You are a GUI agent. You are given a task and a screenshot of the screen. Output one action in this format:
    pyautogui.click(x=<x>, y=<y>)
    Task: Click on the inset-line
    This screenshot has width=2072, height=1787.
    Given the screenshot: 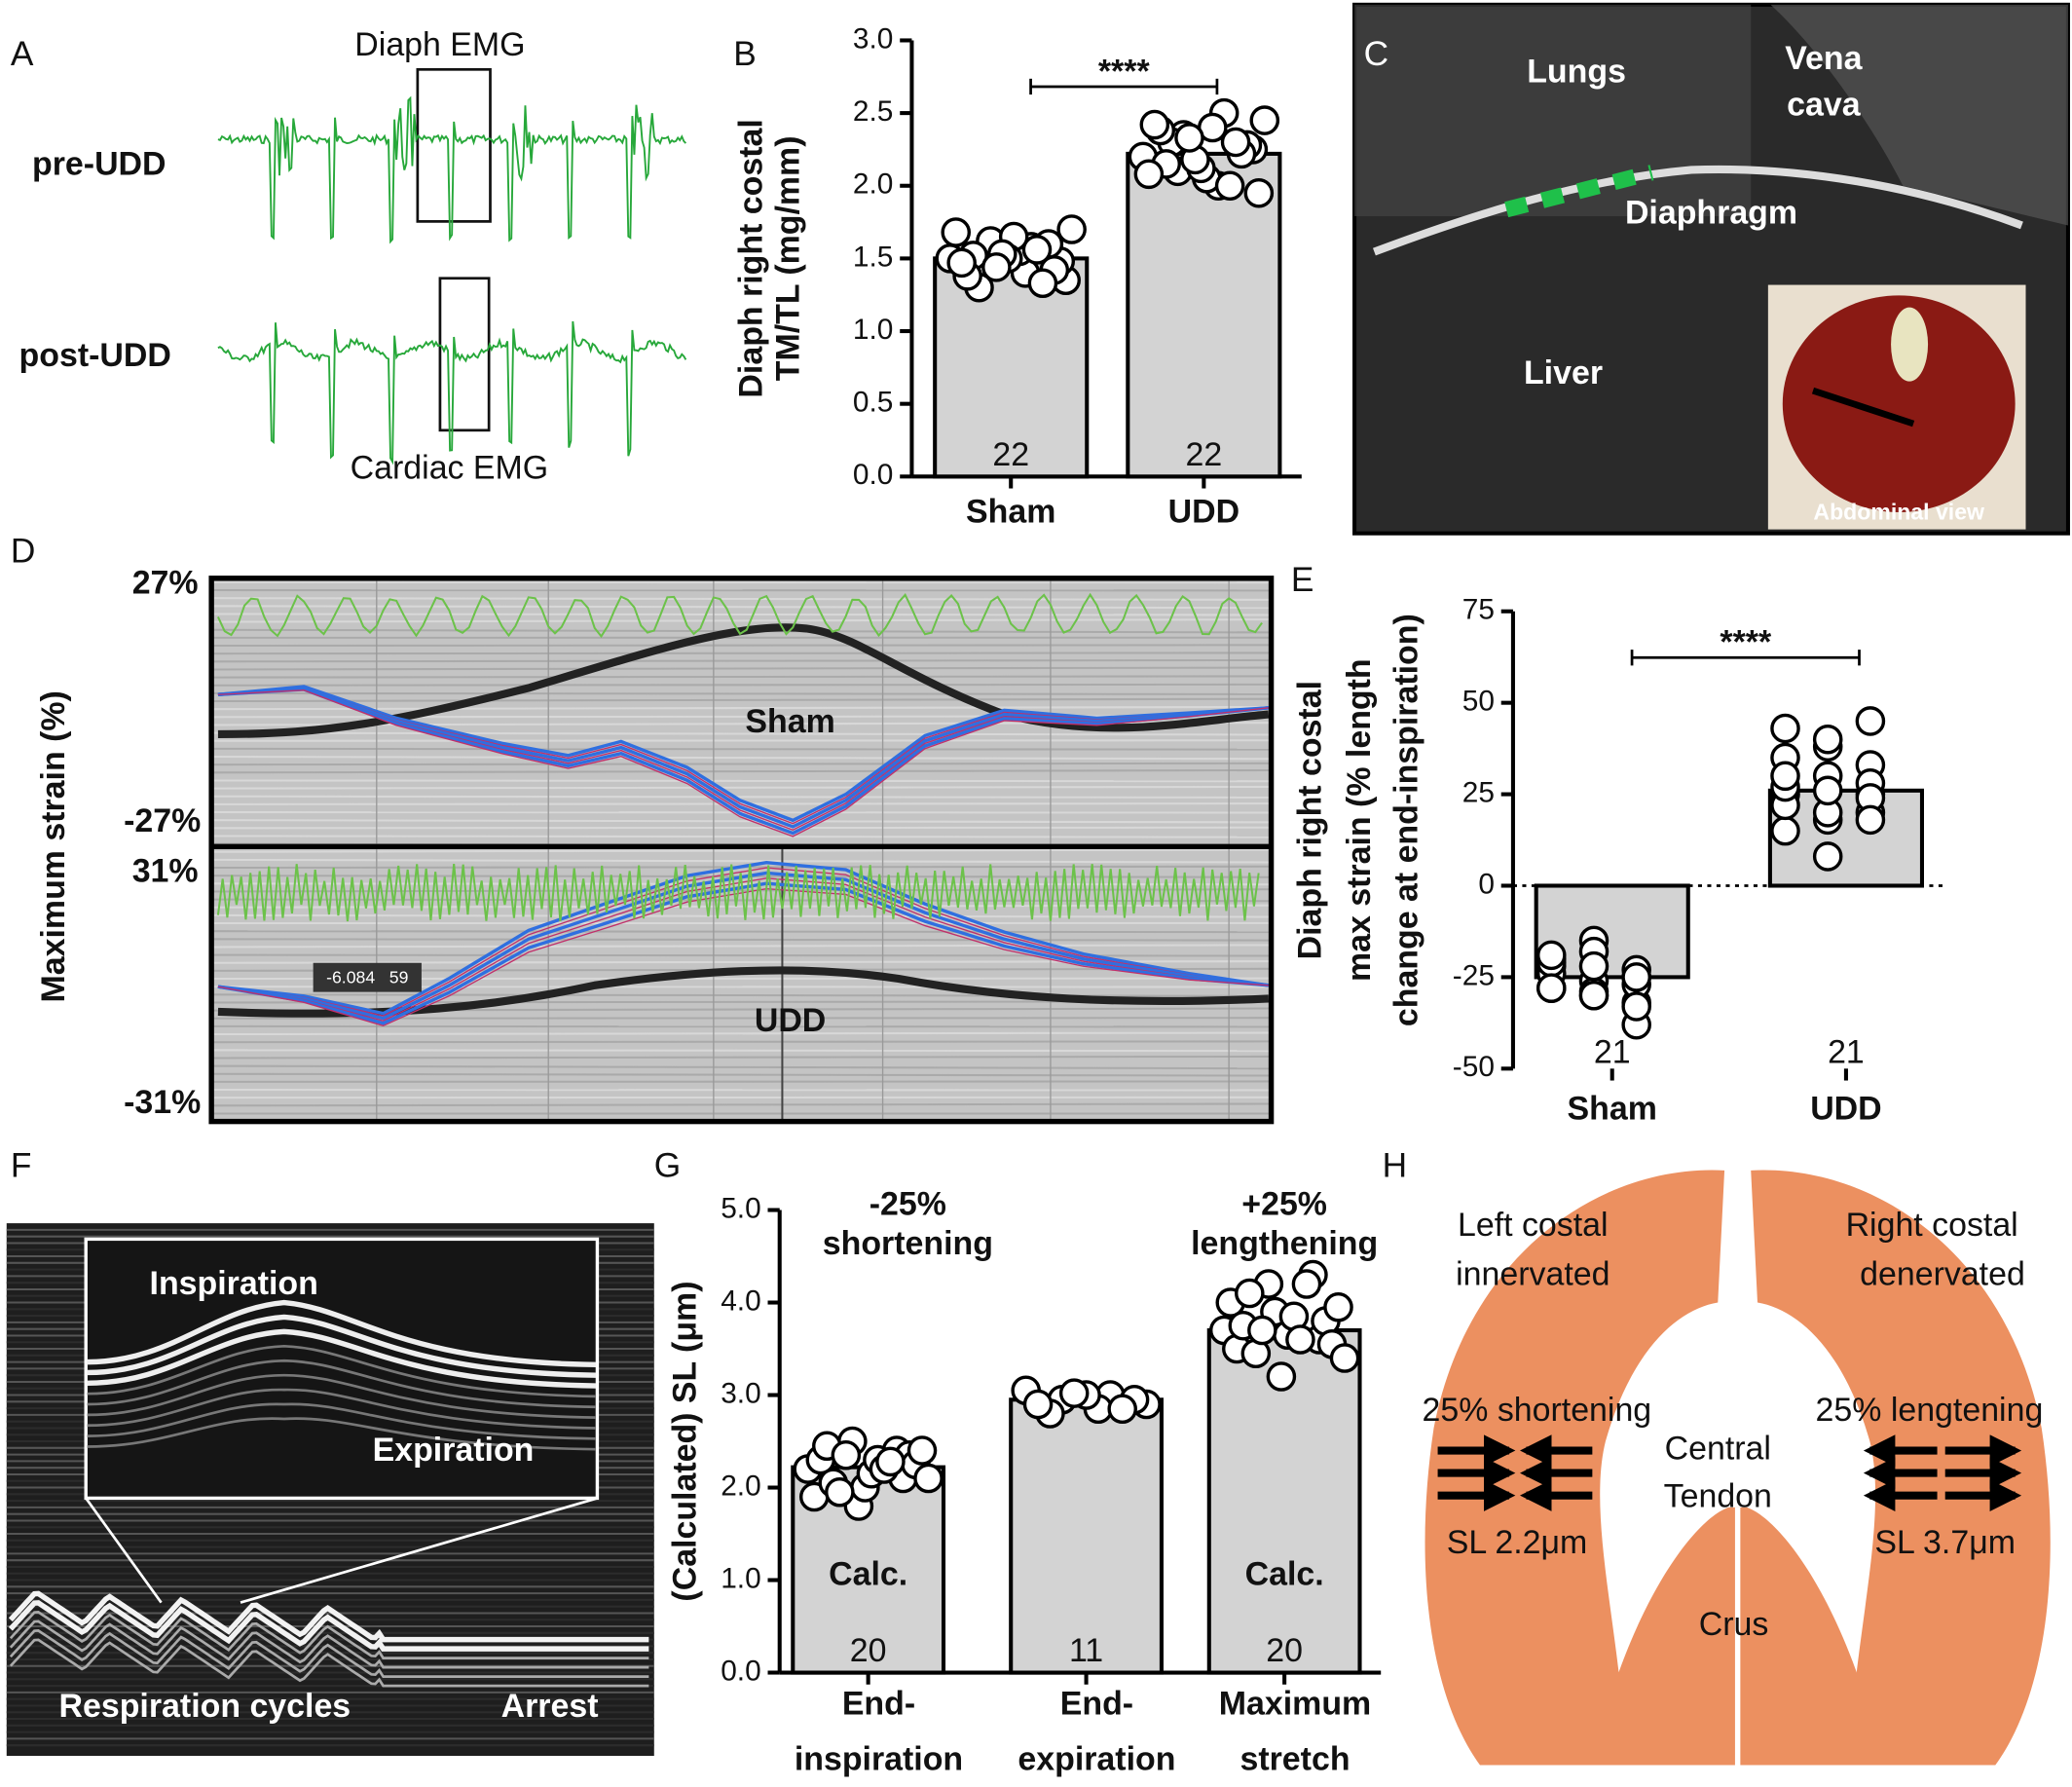 What is the action you would take?
    pyautogui.click(x=1863, y=407)
    